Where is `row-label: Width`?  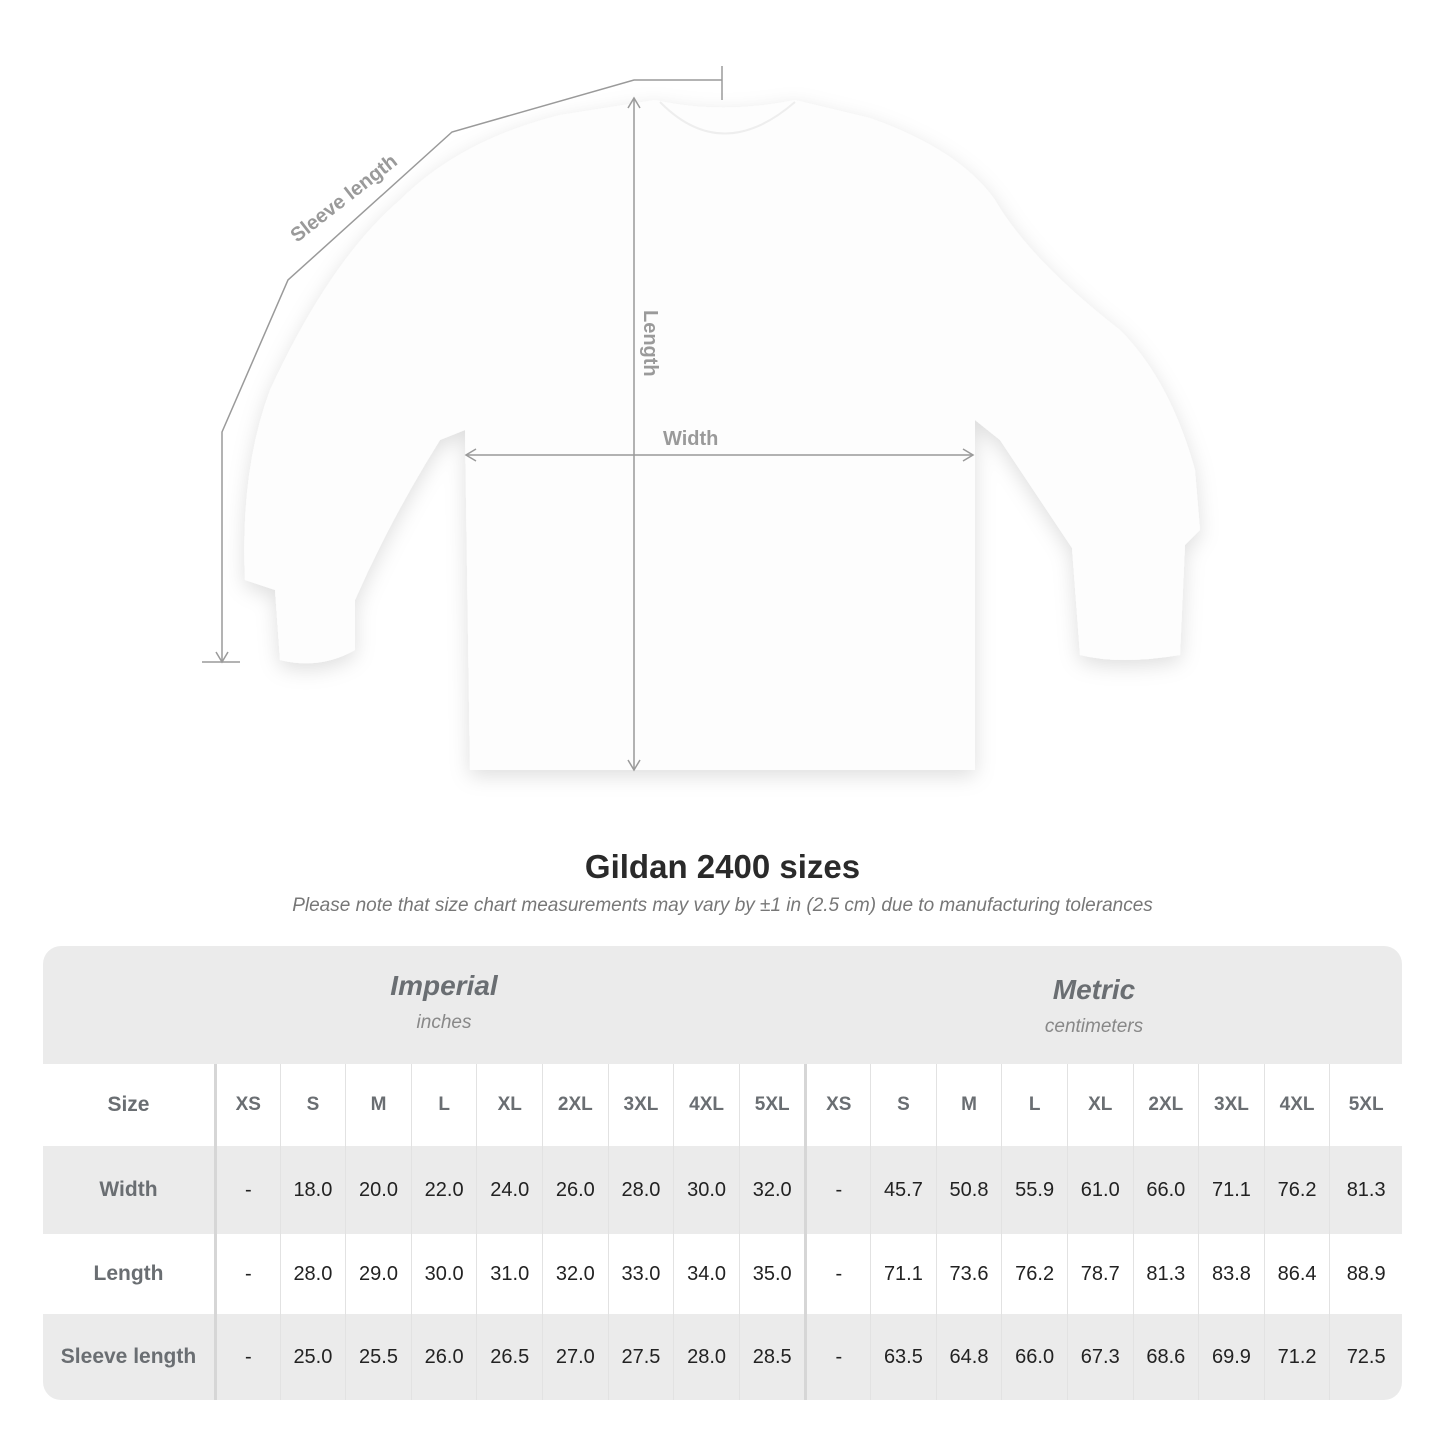 row-label: Width is located at coordinates (128, 1189).